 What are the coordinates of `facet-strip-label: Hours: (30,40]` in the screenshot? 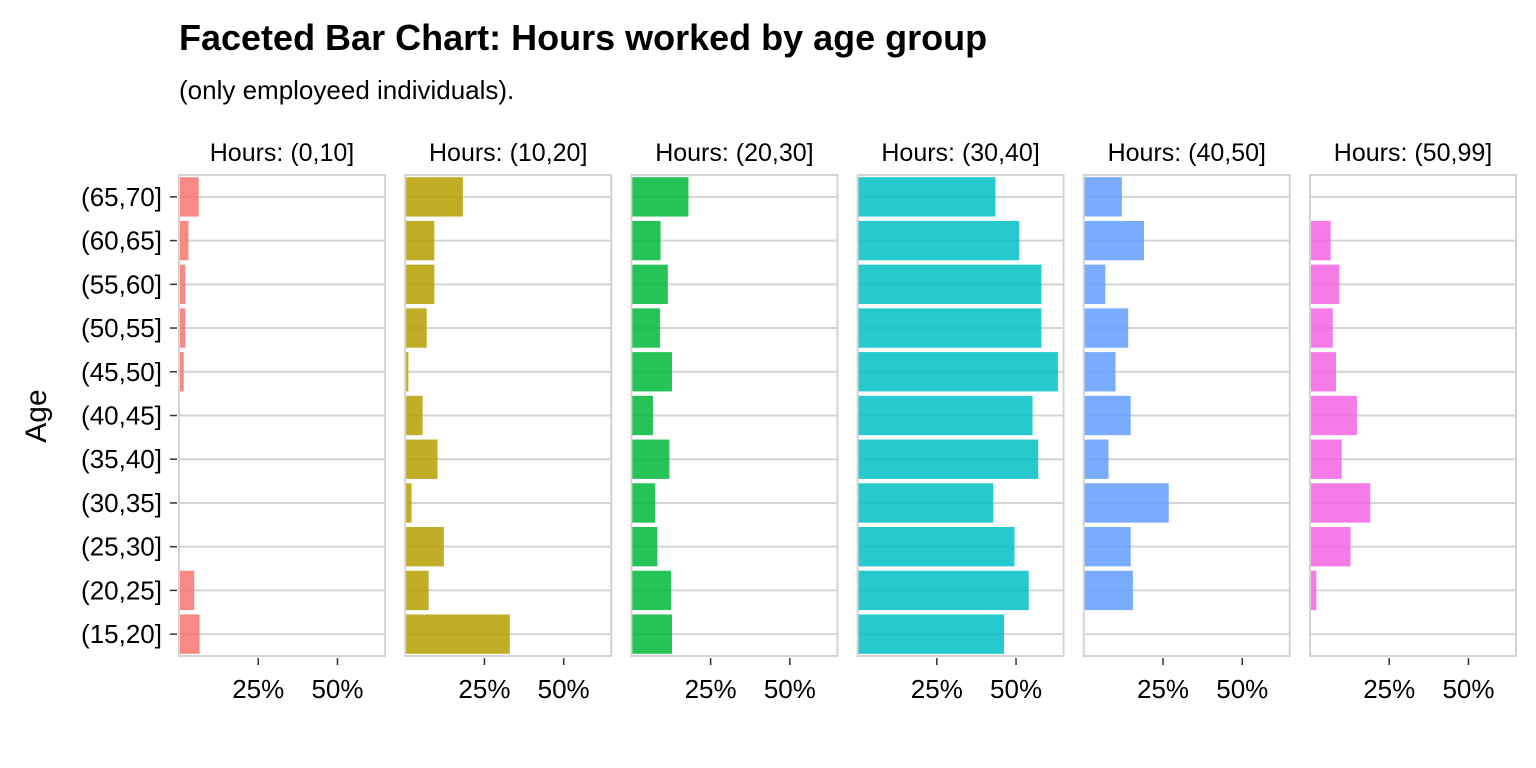 It's located at (960, 153).